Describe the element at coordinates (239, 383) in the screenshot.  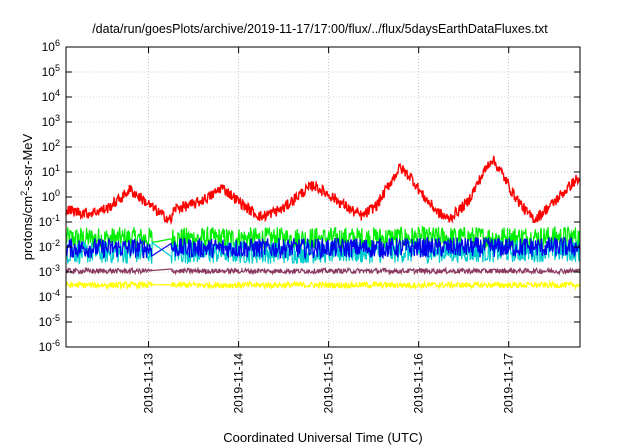
I see `x-tick-label: 2019-11-14` at that location.